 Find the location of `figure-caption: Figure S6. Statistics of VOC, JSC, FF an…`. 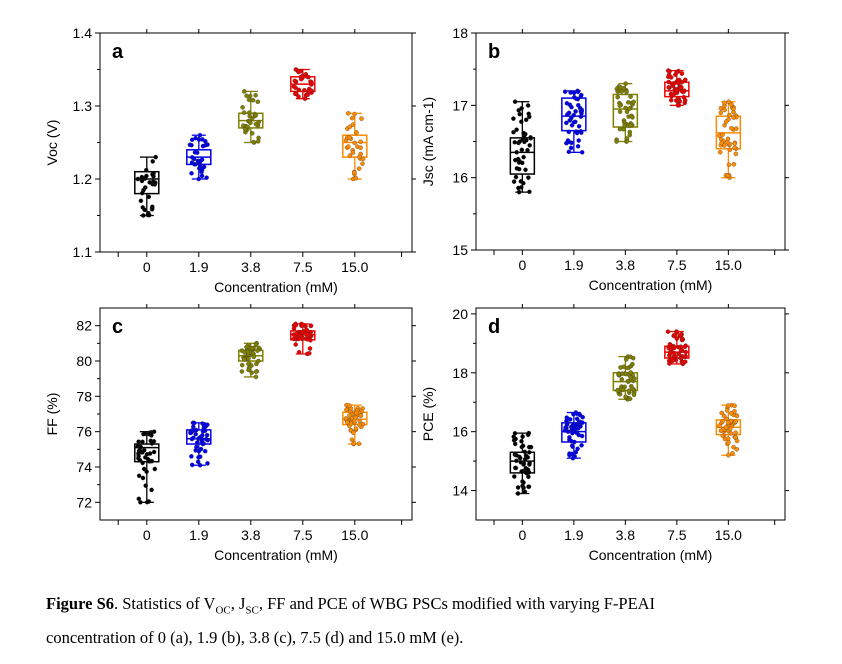

figure-caption: Figure S6. Statistics of VOC, JSC, FF an… is located at coordinates (426, 621).